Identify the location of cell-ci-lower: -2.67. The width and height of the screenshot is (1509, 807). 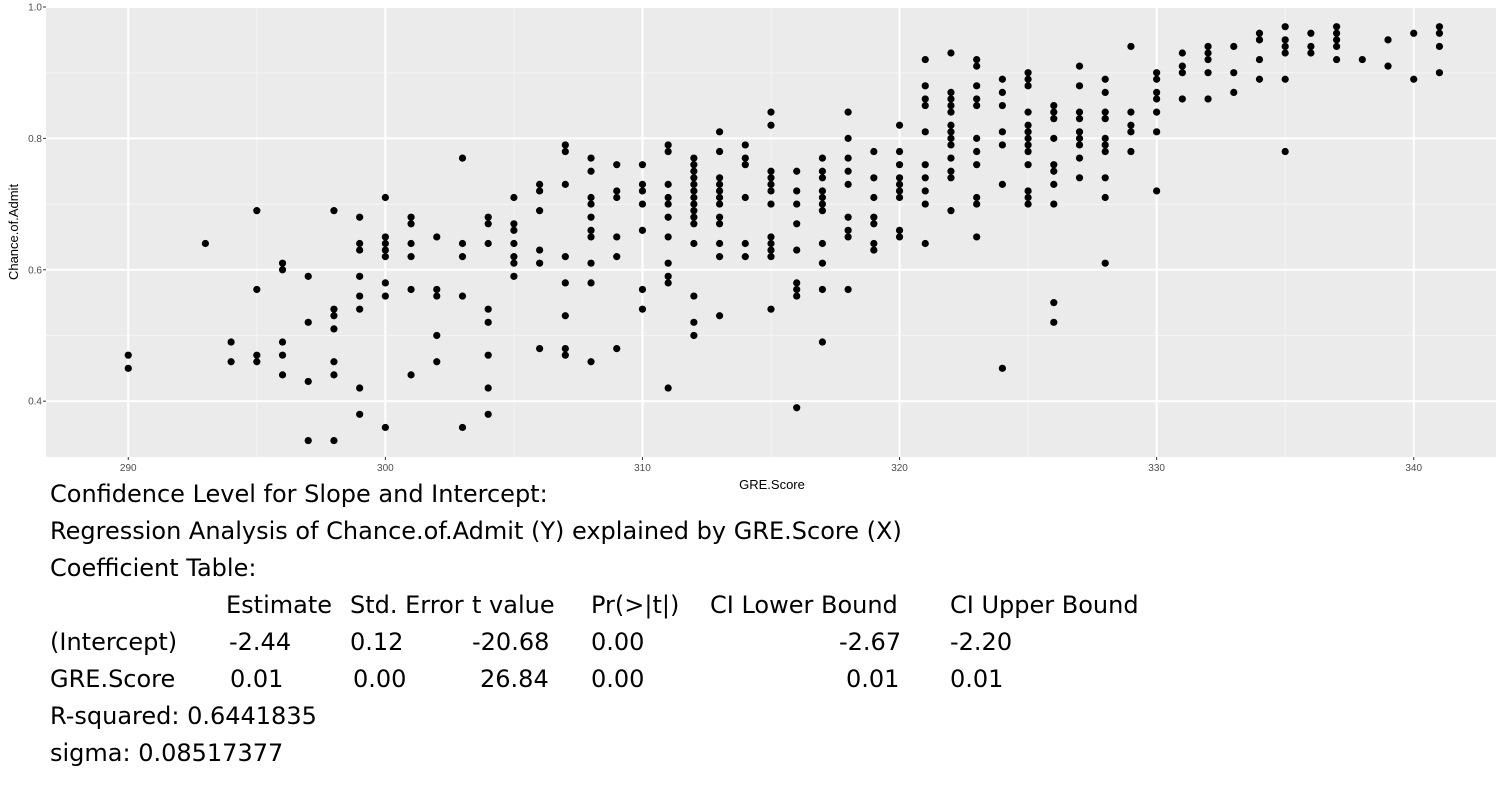
(870, 642).